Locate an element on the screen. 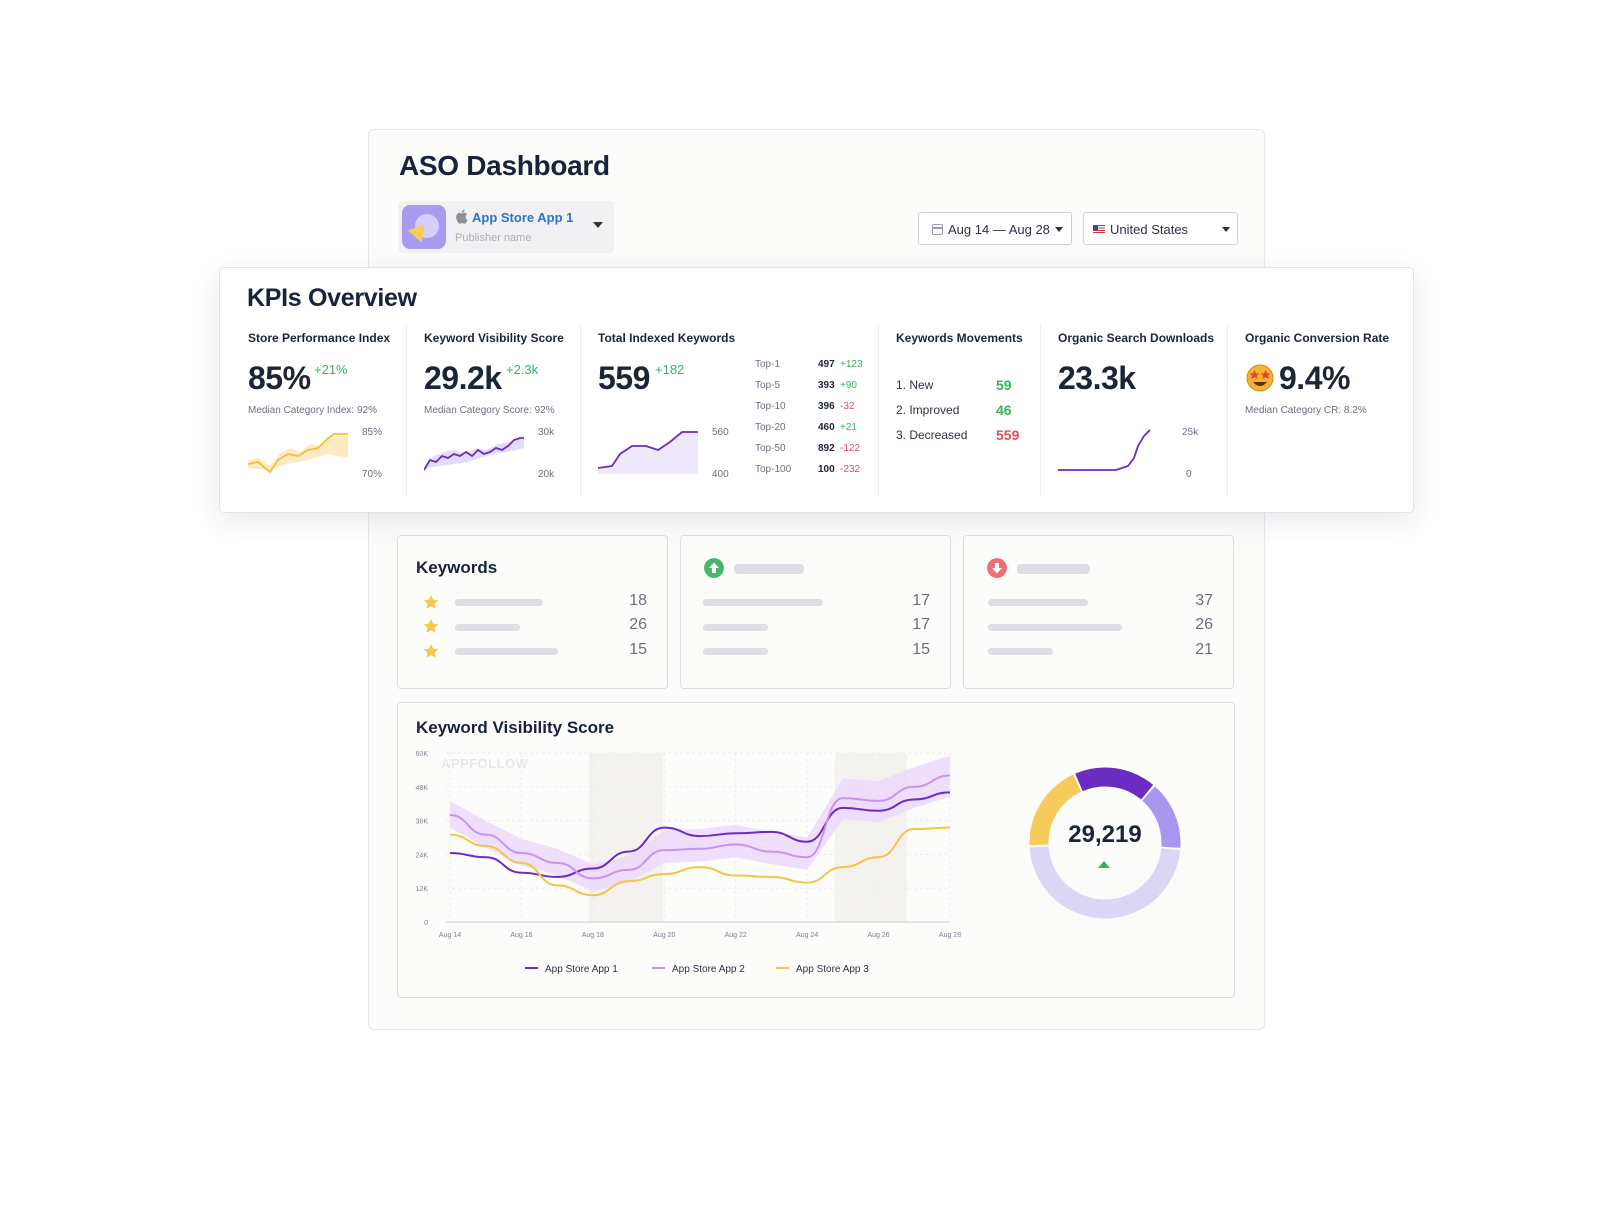 This screenshot has height=1220, width=1624. date-range-picker: Aug 14 — Aug 28 is located at coordinates (995, 228).